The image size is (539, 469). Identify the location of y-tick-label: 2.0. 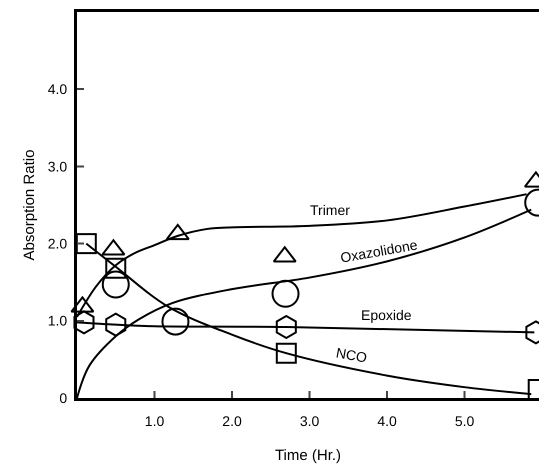
(58, 244).